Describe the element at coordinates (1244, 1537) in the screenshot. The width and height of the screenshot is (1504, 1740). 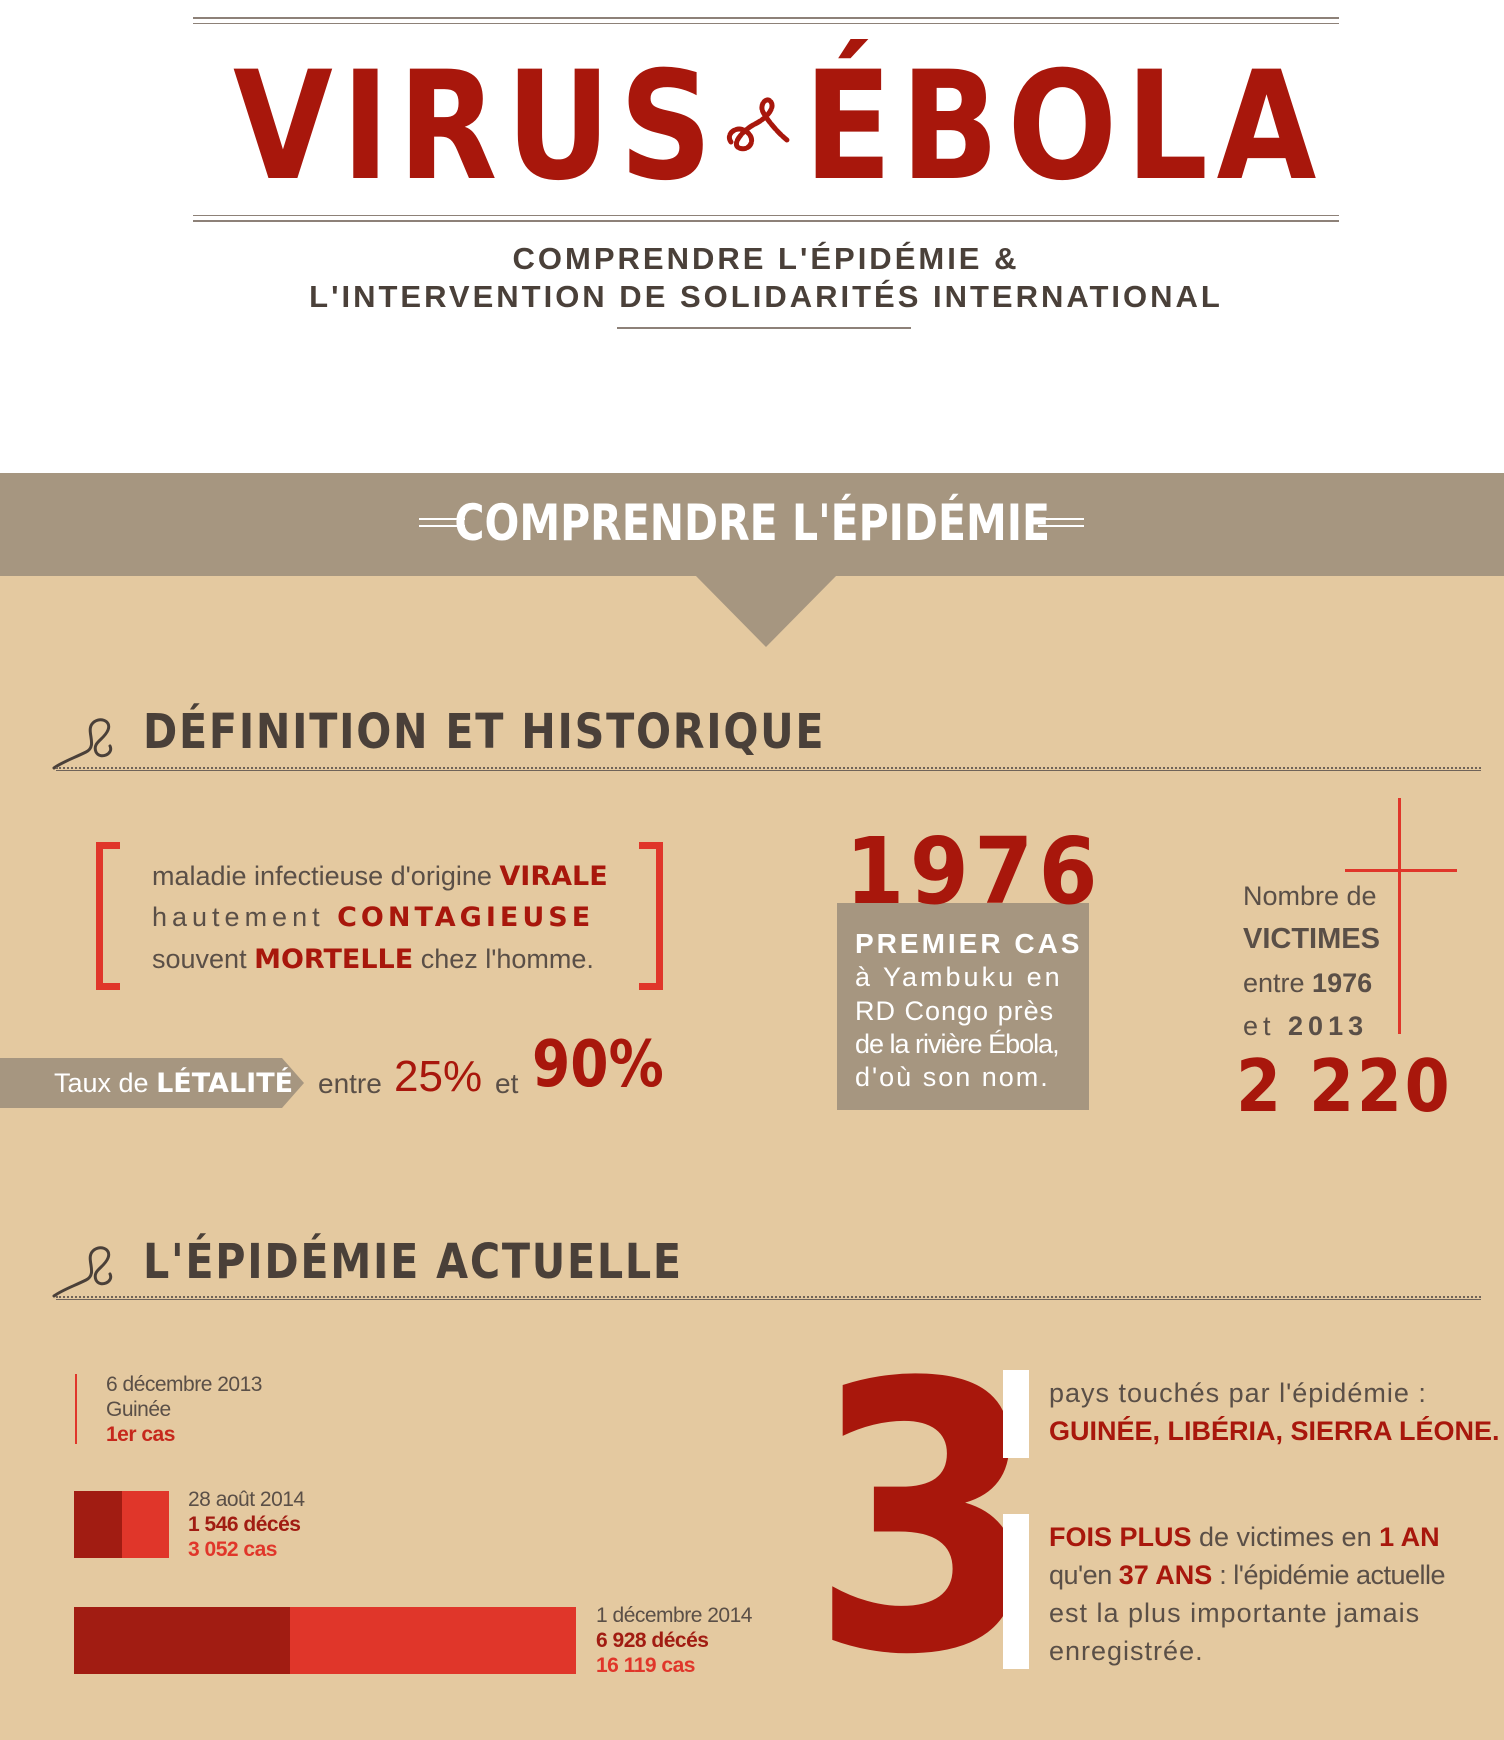
I see `fact-2-line-1: FOIS PLUS de victimes en 1 AN` at that location.